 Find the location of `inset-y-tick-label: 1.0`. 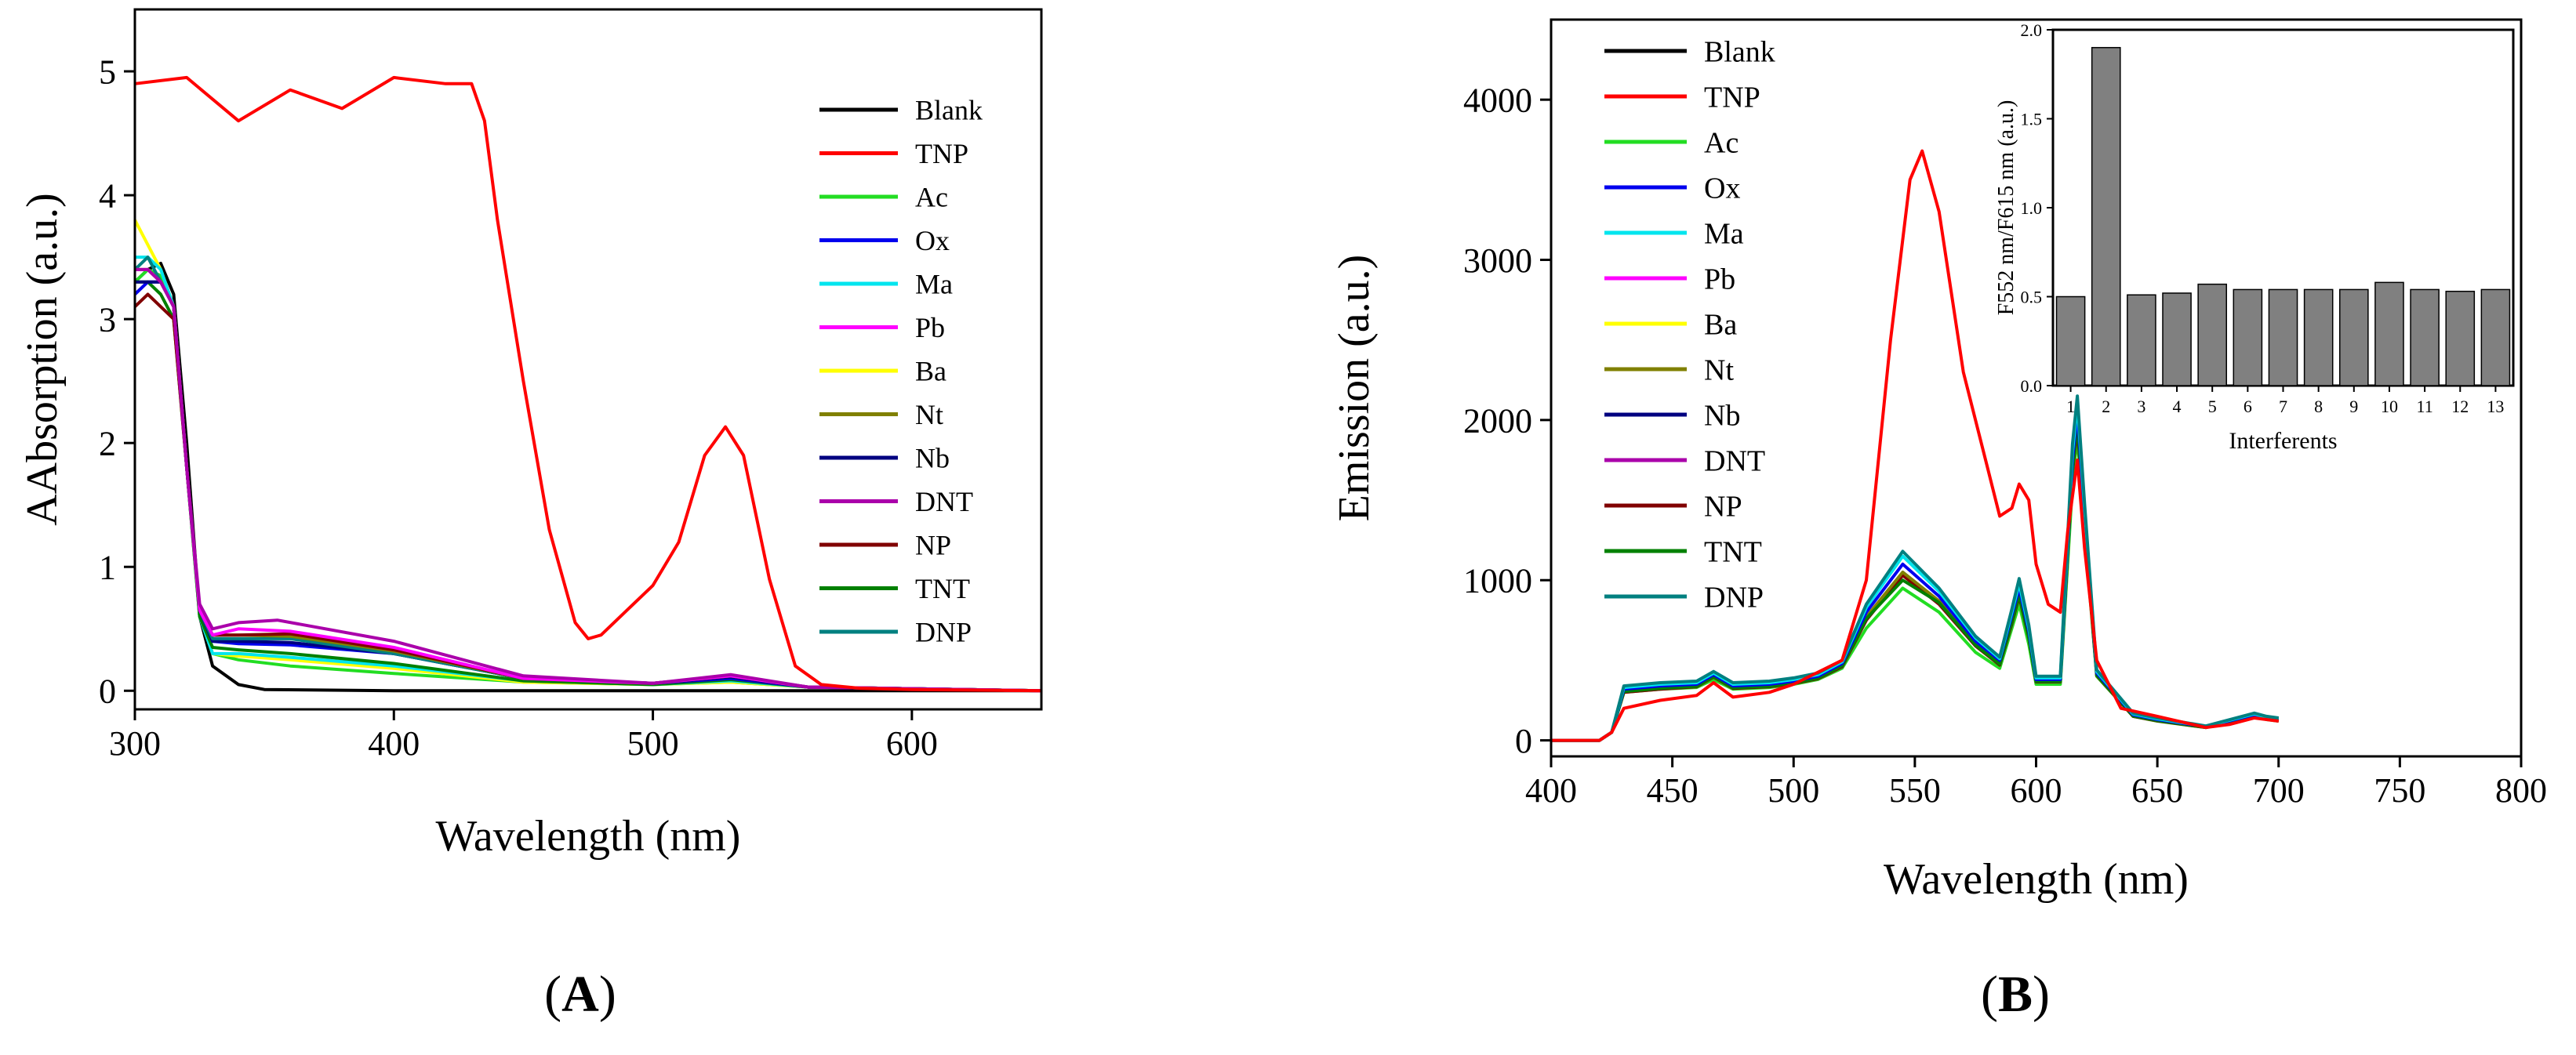

inset-y-tick-label: 1.0 is located at coordinates (2032, 208).